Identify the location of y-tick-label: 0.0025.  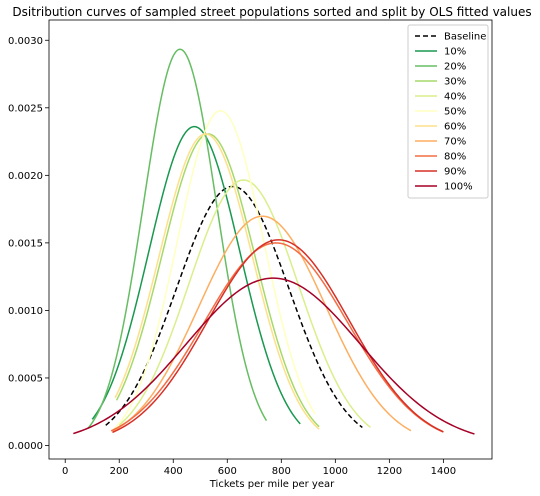
(25, 108).